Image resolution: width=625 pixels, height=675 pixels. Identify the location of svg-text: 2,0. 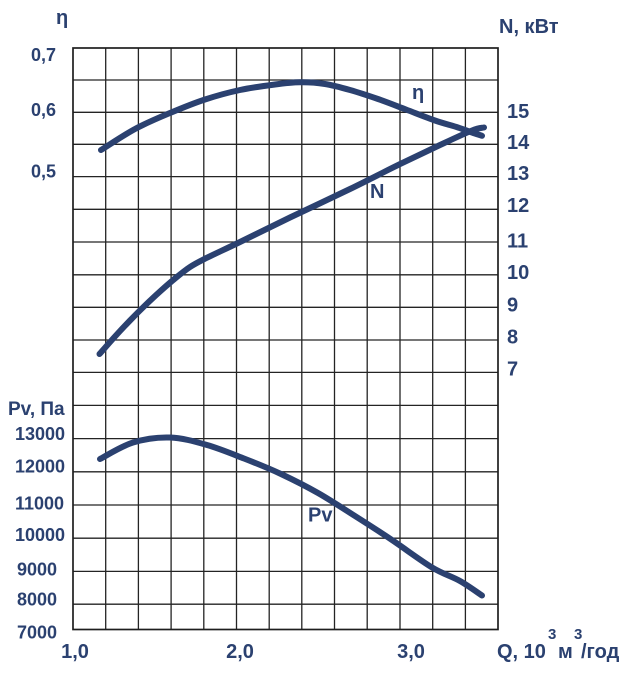
(240, 652).